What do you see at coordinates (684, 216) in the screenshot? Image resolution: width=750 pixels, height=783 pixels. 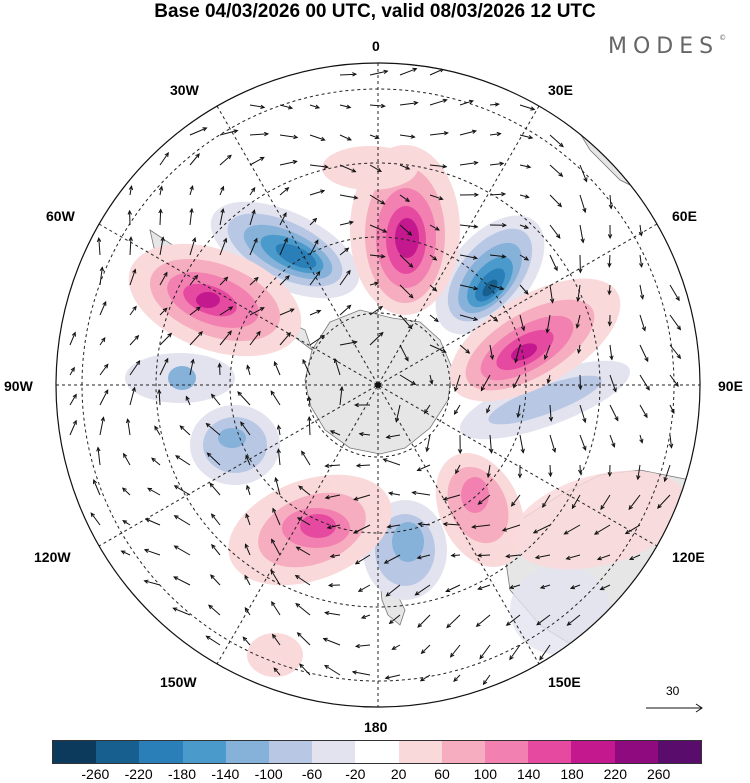 I see `lon-label-60e: 60E` at bounding box center [684, 216].